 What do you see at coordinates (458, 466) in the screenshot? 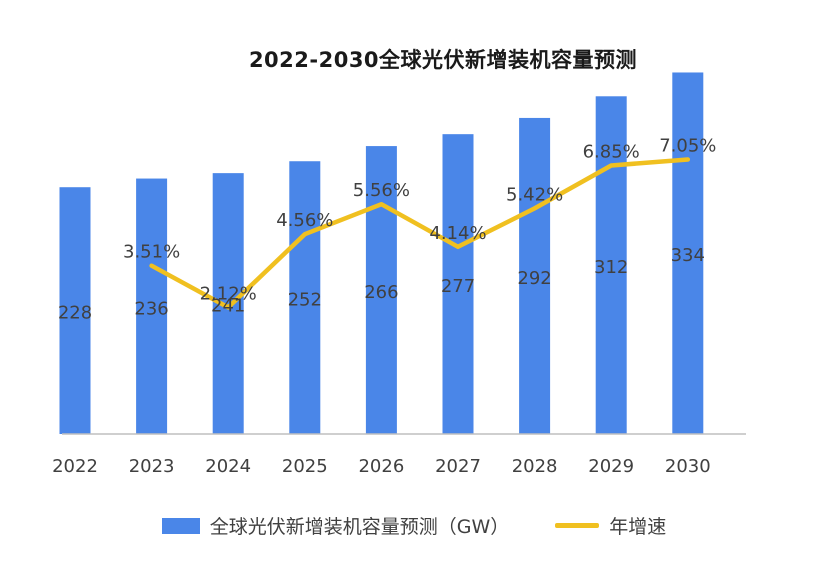
I see `x-tick-2027: 2027` at bounding box center [458, 466].